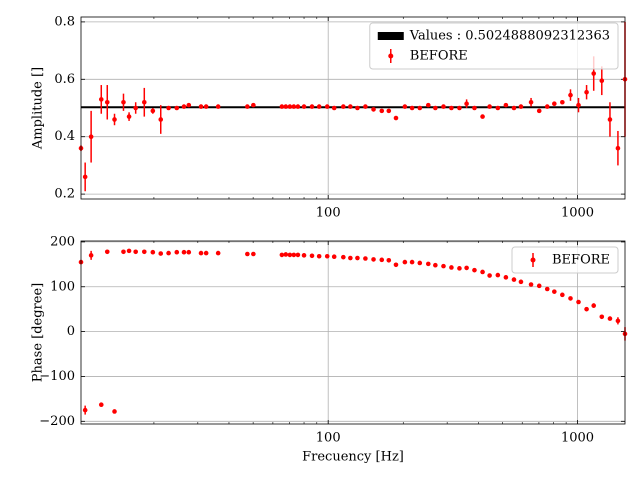 This screenshot has height=480, width=640. What do you see at coordinates (64, 136) in the screenshot?
I see `y-tick-label: 0.4` at bounding box center [64, 136].